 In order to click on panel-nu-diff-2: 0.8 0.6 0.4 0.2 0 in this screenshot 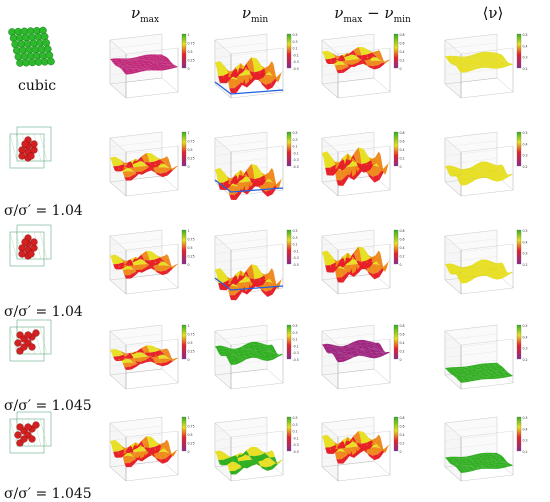, I will do `click(363, 262)`.